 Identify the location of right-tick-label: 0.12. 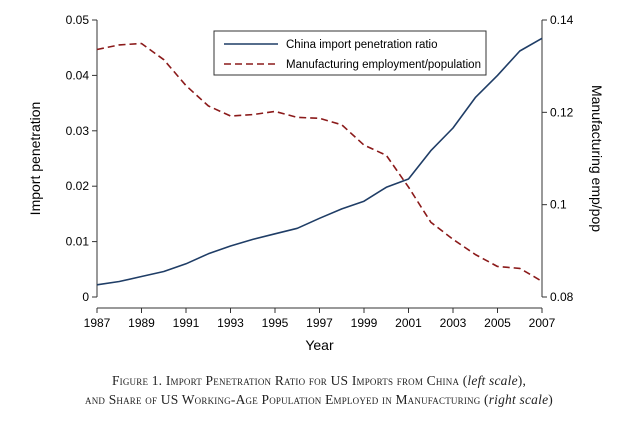
(562, 112).